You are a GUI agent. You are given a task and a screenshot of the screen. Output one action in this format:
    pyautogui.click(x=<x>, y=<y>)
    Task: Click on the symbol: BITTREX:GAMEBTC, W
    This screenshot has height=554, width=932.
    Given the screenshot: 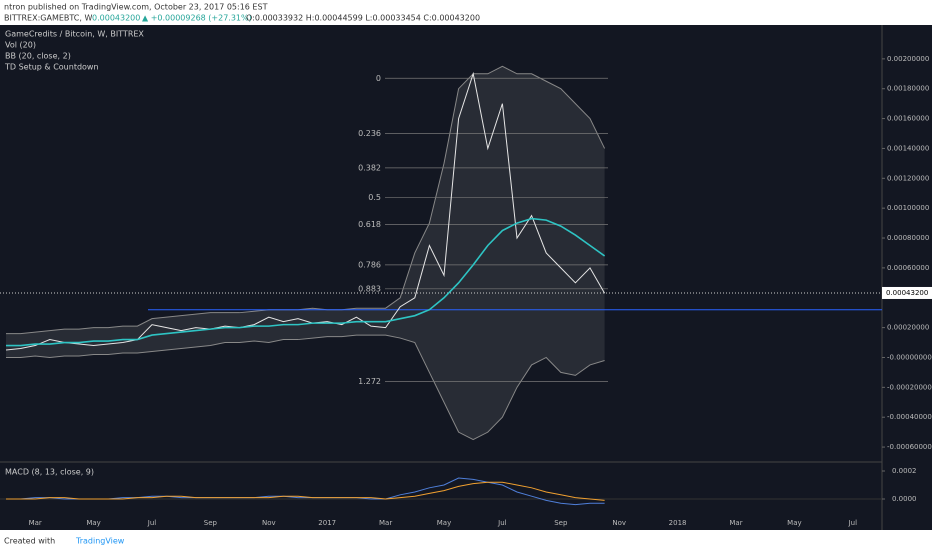 What is the action you would take?
    pyautogui.click(x=48, y=18)
    